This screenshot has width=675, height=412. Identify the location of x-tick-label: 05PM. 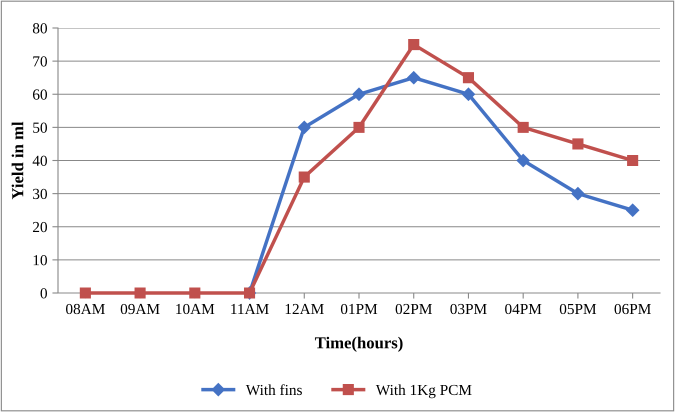
(578, 309).